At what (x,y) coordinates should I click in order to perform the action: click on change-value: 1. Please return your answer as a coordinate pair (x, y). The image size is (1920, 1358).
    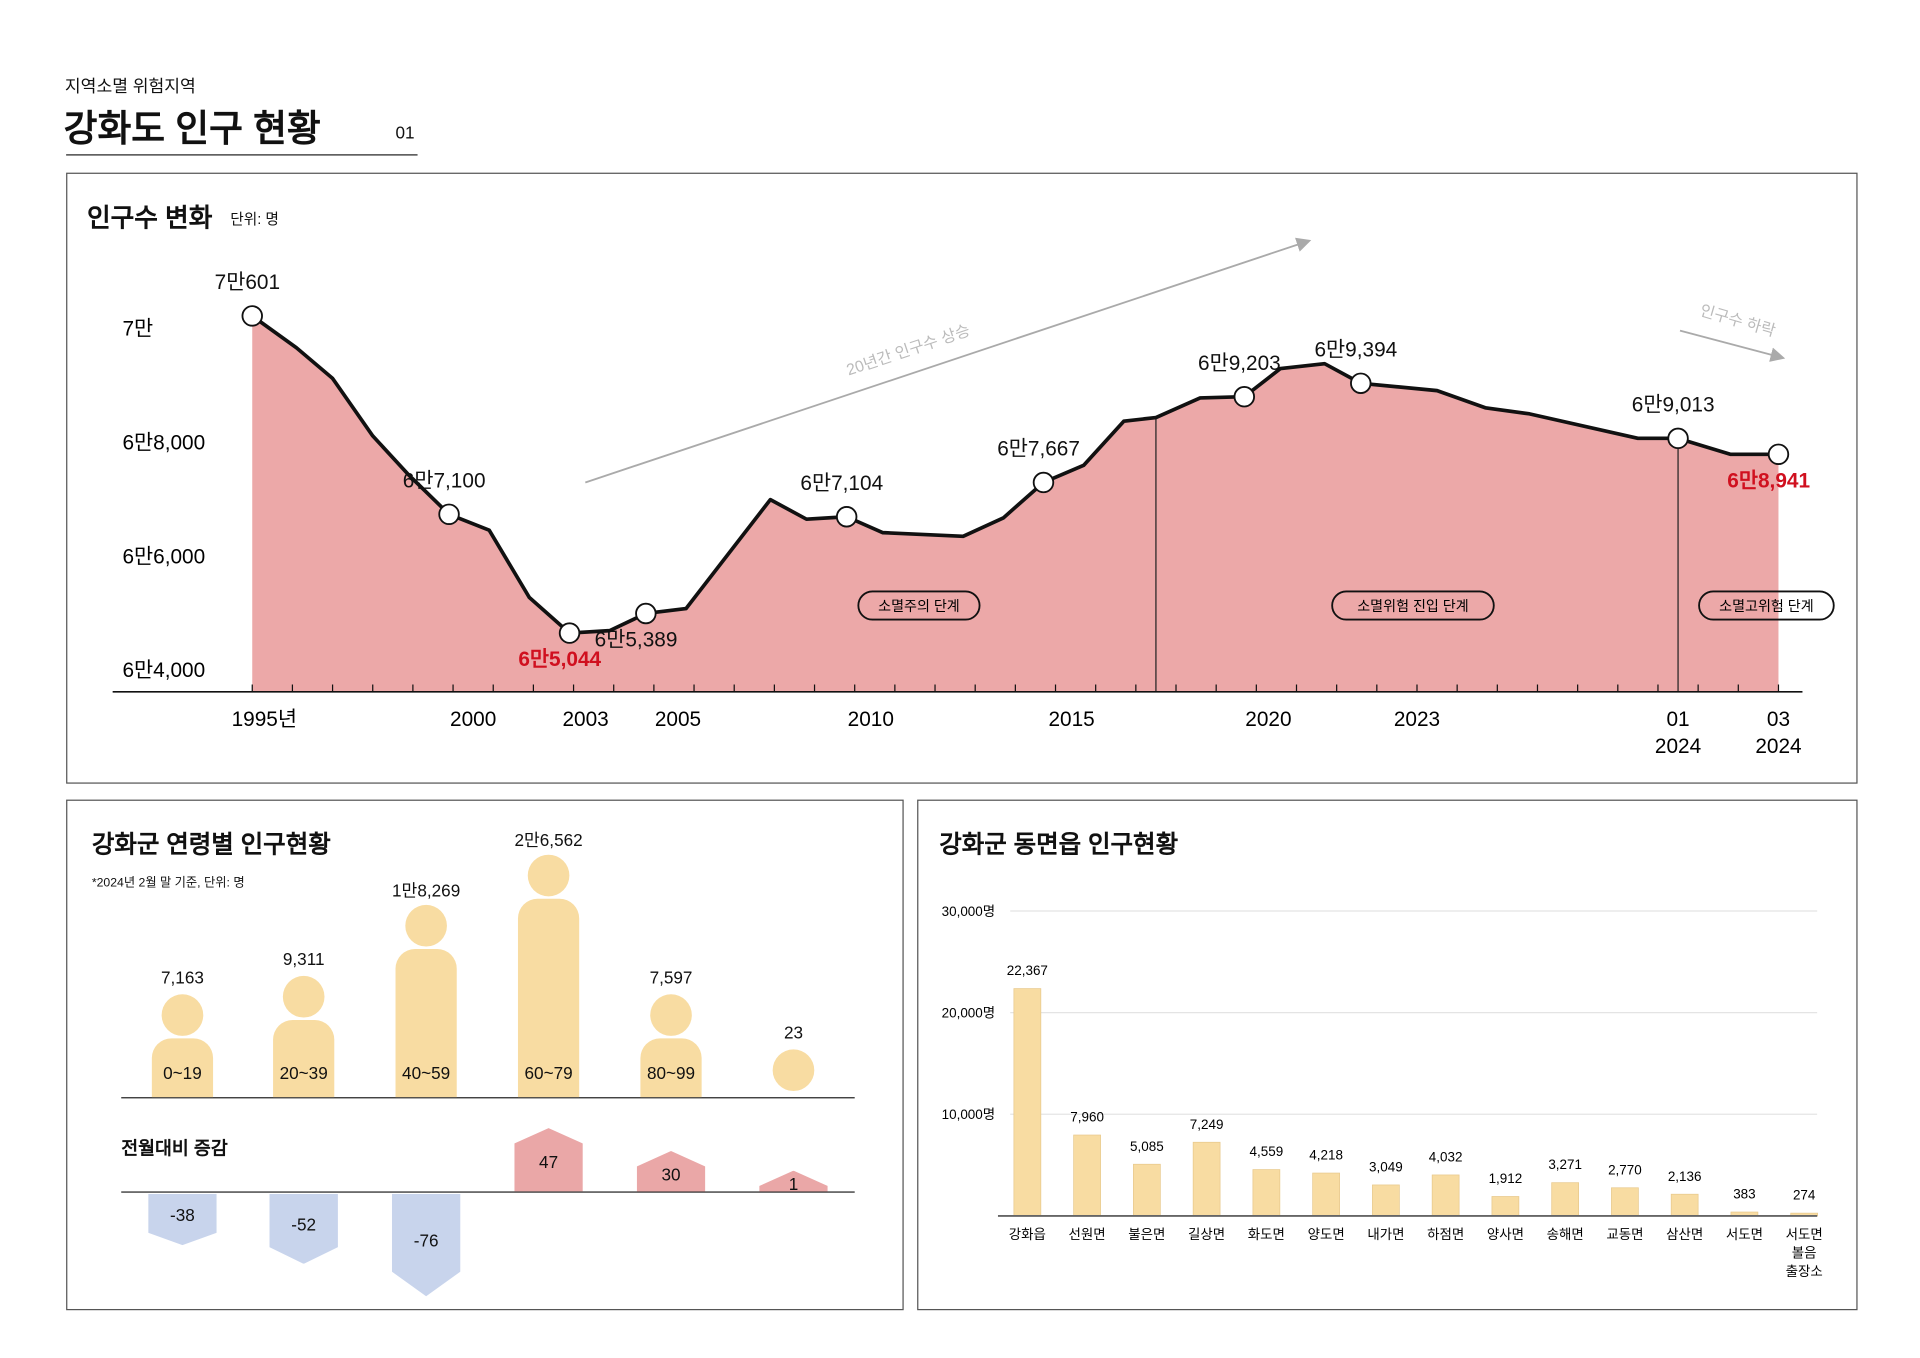
    Looking at the image, I should click on (793, 1183).